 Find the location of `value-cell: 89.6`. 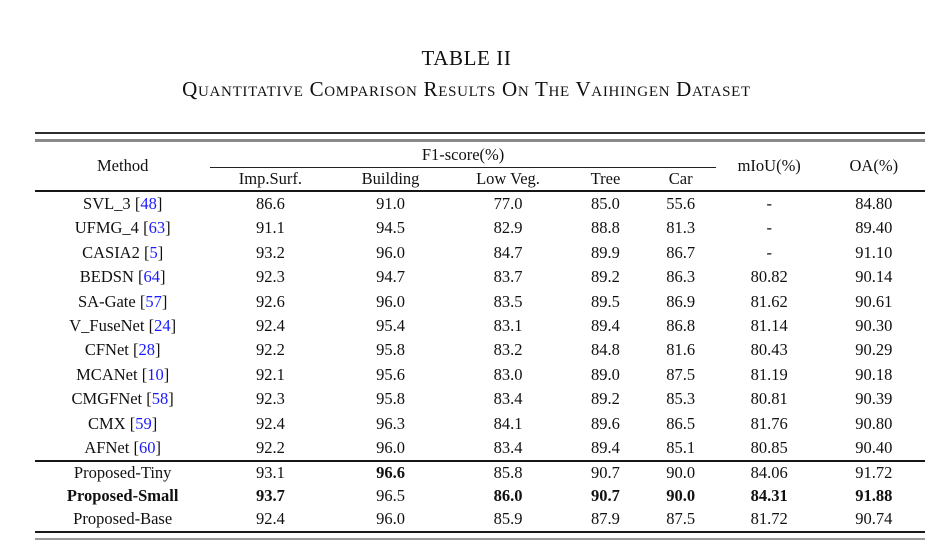

value-cell: 89.6 is located at coordinates (605, 423).